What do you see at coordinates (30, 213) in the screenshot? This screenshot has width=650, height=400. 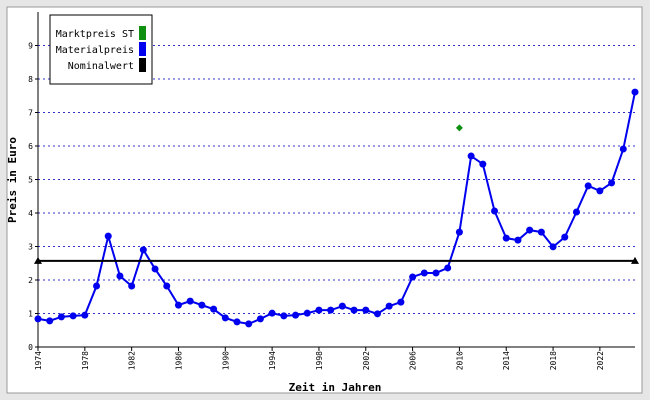 I see `y-tick-label: 4` at bounding box center [30, 213].